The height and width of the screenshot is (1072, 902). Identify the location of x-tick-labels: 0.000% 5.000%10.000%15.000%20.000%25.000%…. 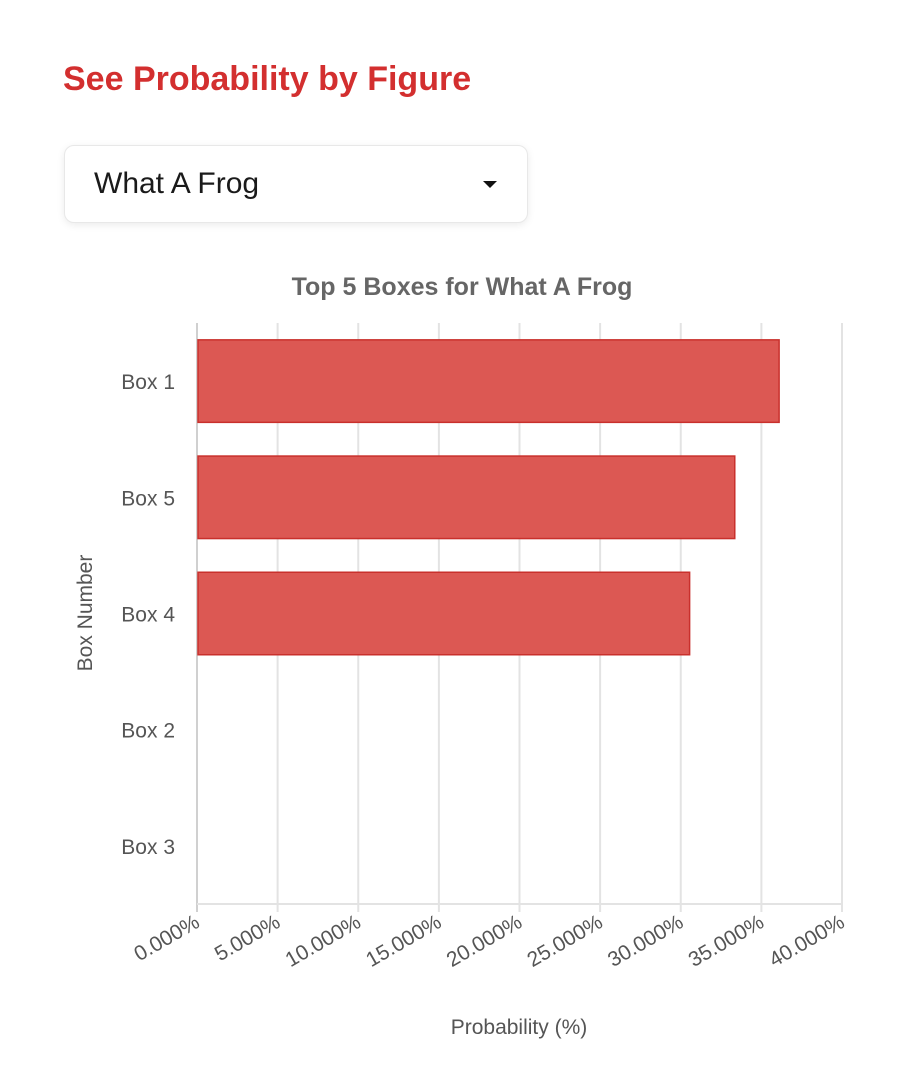
(489, 940).